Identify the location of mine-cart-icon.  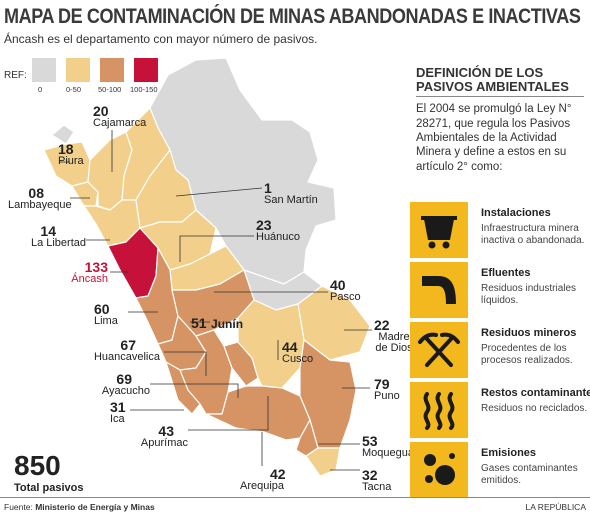
(439, 230).